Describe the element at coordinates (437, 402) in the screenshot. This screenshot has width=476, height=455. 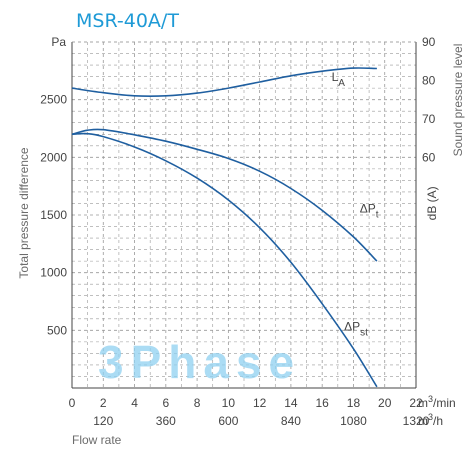
I see `x-unit-primary: m3/min` at that location.